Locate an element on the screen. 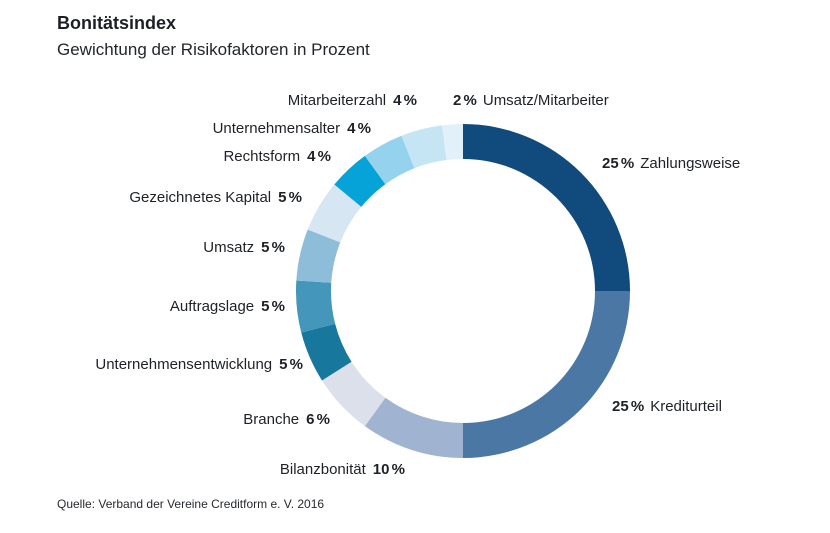 This screenshot has height=533, width=830. segment-label-3: Branche 6 % is located at coordinates (286, 420).